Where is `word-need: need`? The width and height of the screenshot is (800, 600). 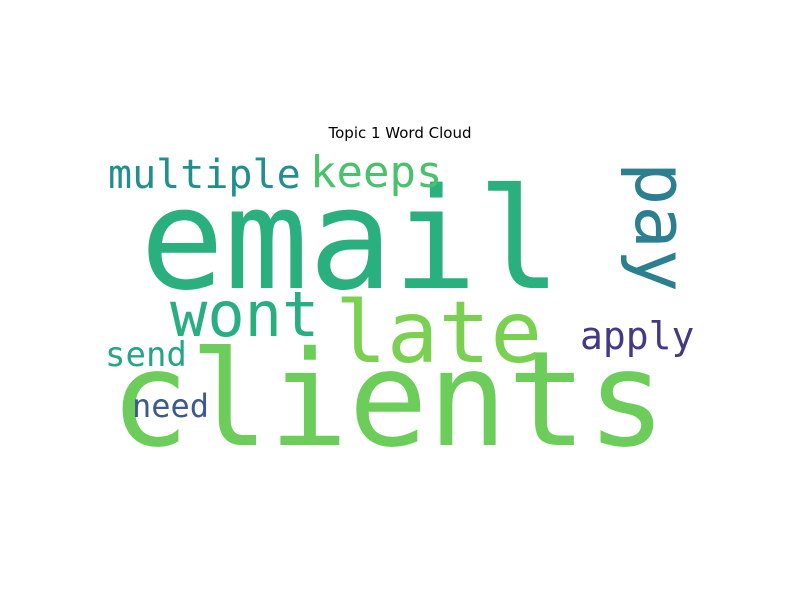
word-need: need is located at coordinates (170, 406).